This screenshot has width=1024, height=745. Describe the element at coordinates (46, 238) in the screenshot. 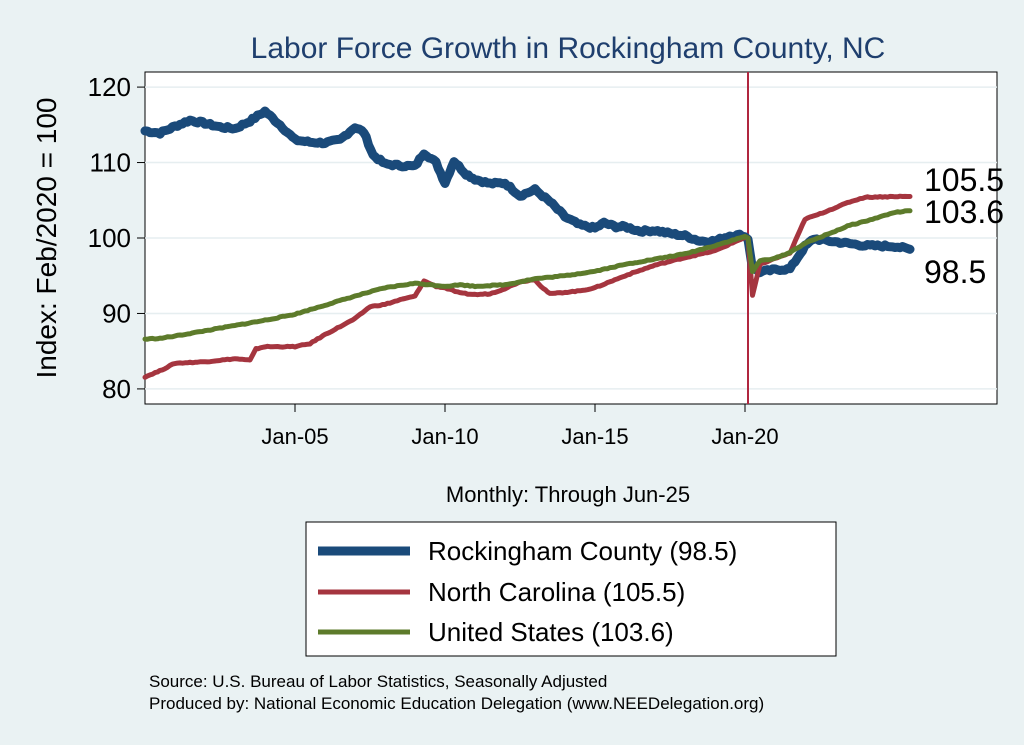

I see `y-axis-label: Index: Feb/2020 = 100` at that location.